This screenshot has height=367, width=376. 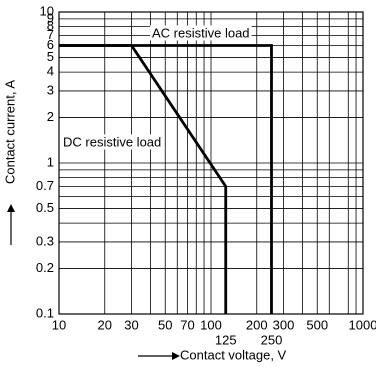 I want to click on y-tick-label: 7, so click(x=50, y=34).